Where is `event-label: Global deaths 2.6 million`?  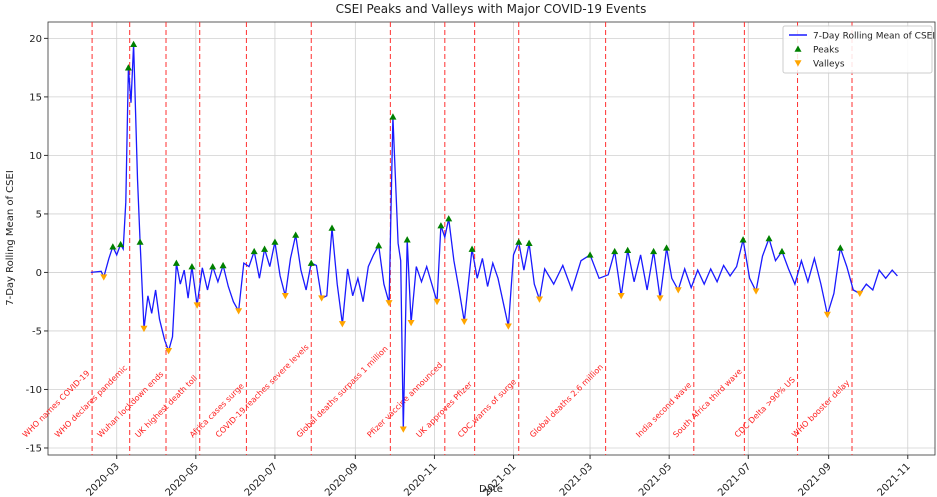
event-label: Global deaths 2.6 million is located at coordinates (566, 400).